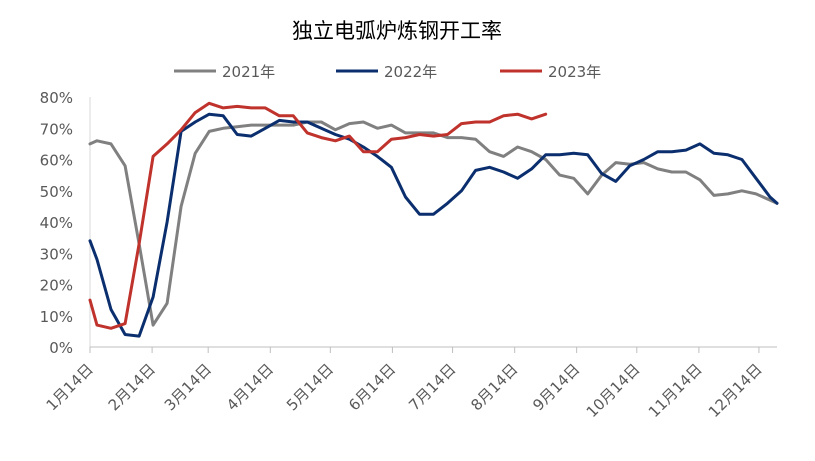  I want to click on x-tick-label: 6月14日, so click(372, 387).